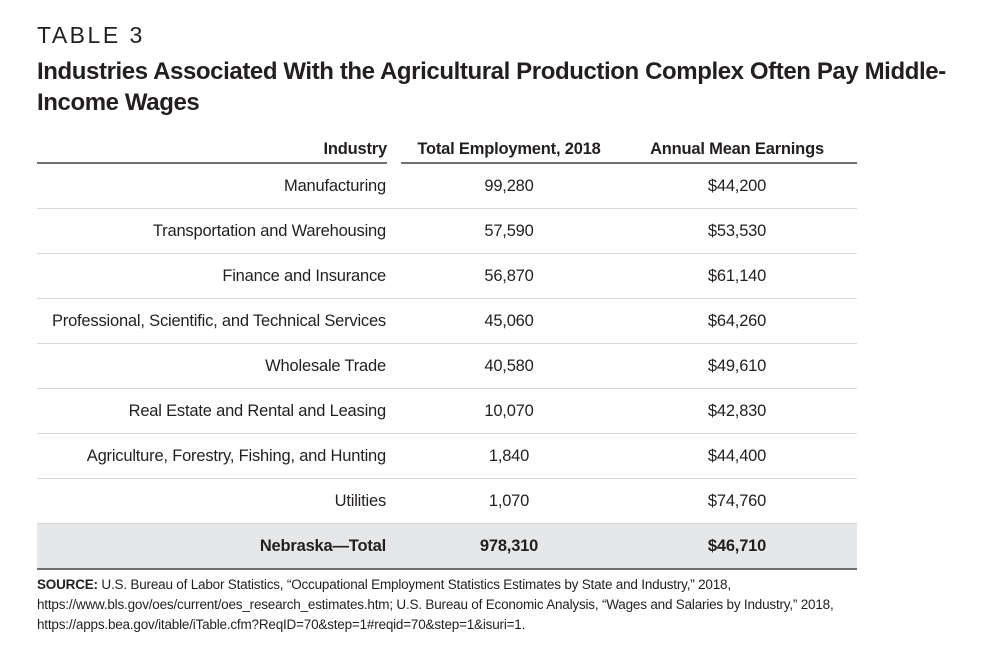 The height and width of the screenshot is (661, 1000). I want to click on earnings-cell: $42,830, so click(737, 411).